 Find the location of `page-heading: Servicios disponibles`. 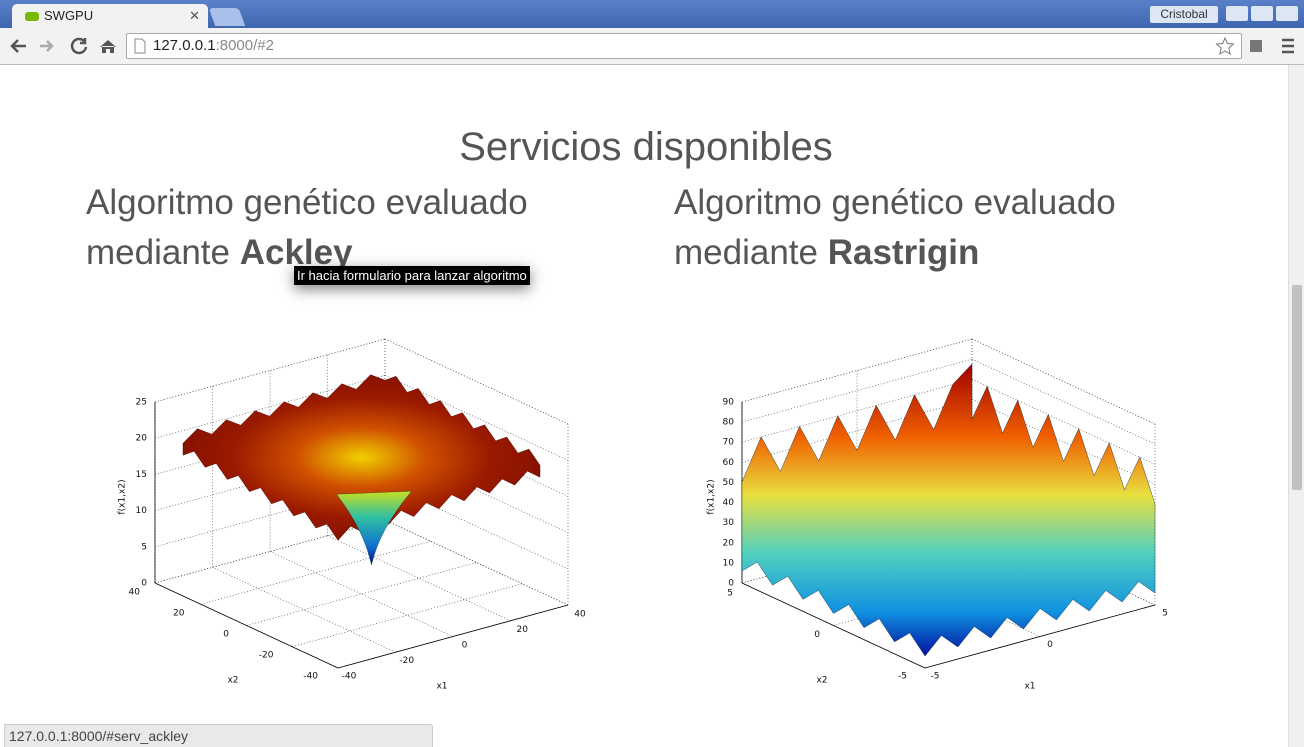

page-heading: Servicios disponibles is located at coordinates (646, 147).